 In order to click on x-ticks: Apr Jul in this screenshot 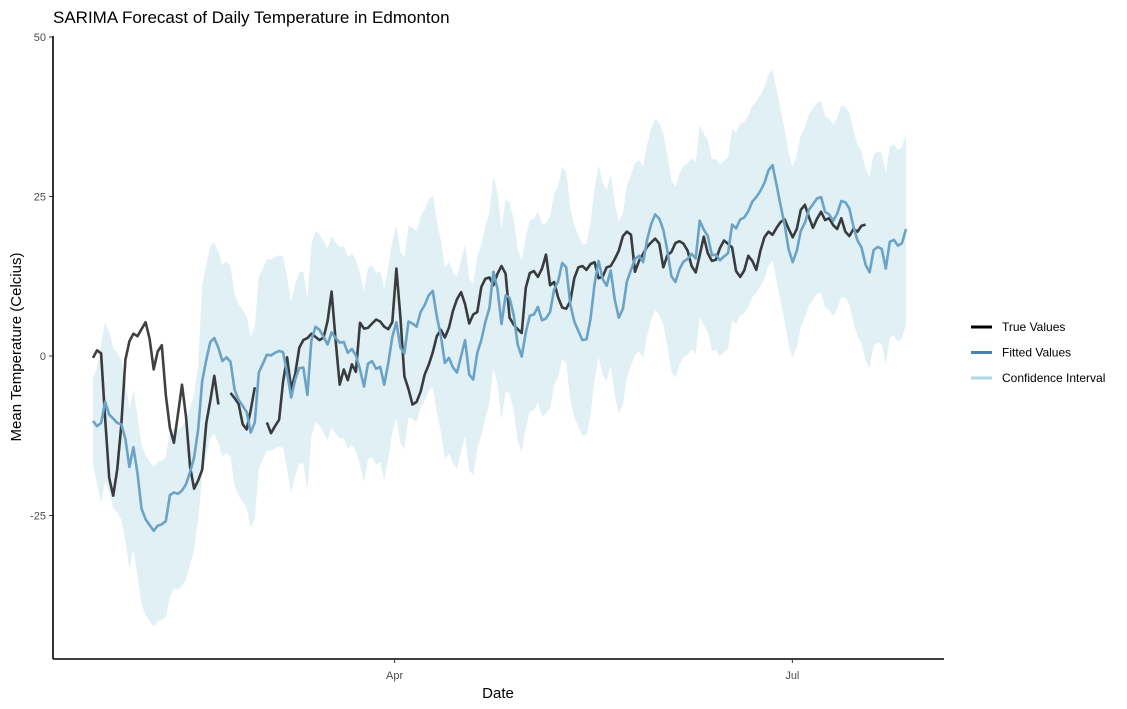, I will do `click(592, 670)`.